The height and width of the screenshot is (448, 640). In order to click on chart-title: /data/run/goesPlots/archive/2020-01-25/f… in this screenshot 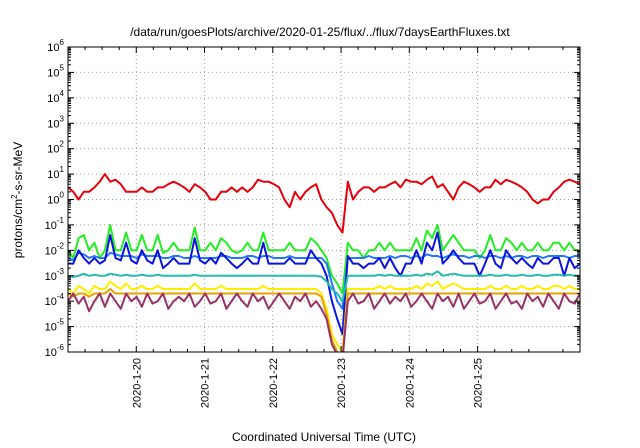, I will do `click(320, 32)`.